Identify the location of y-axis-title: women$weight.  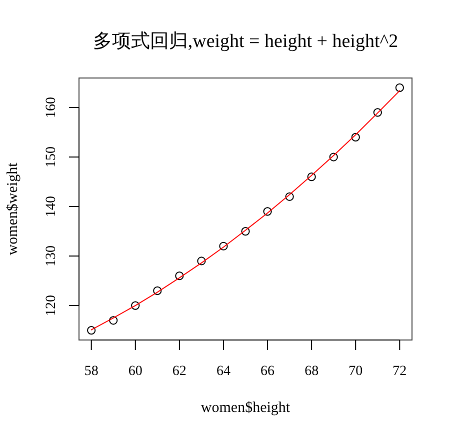
(13, 209).